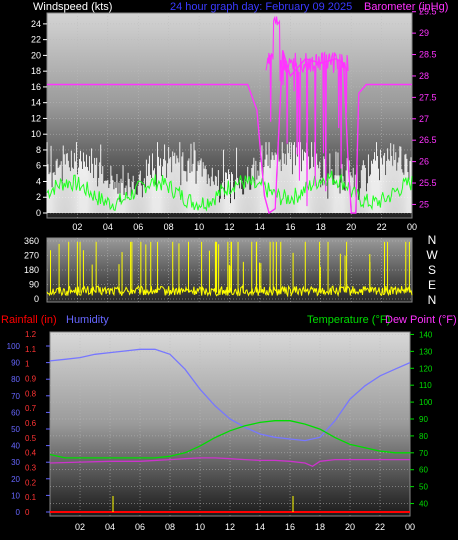 This screenshot has width=458, height=540. I want to click on tick-label: 1.2, so click(31, 334).